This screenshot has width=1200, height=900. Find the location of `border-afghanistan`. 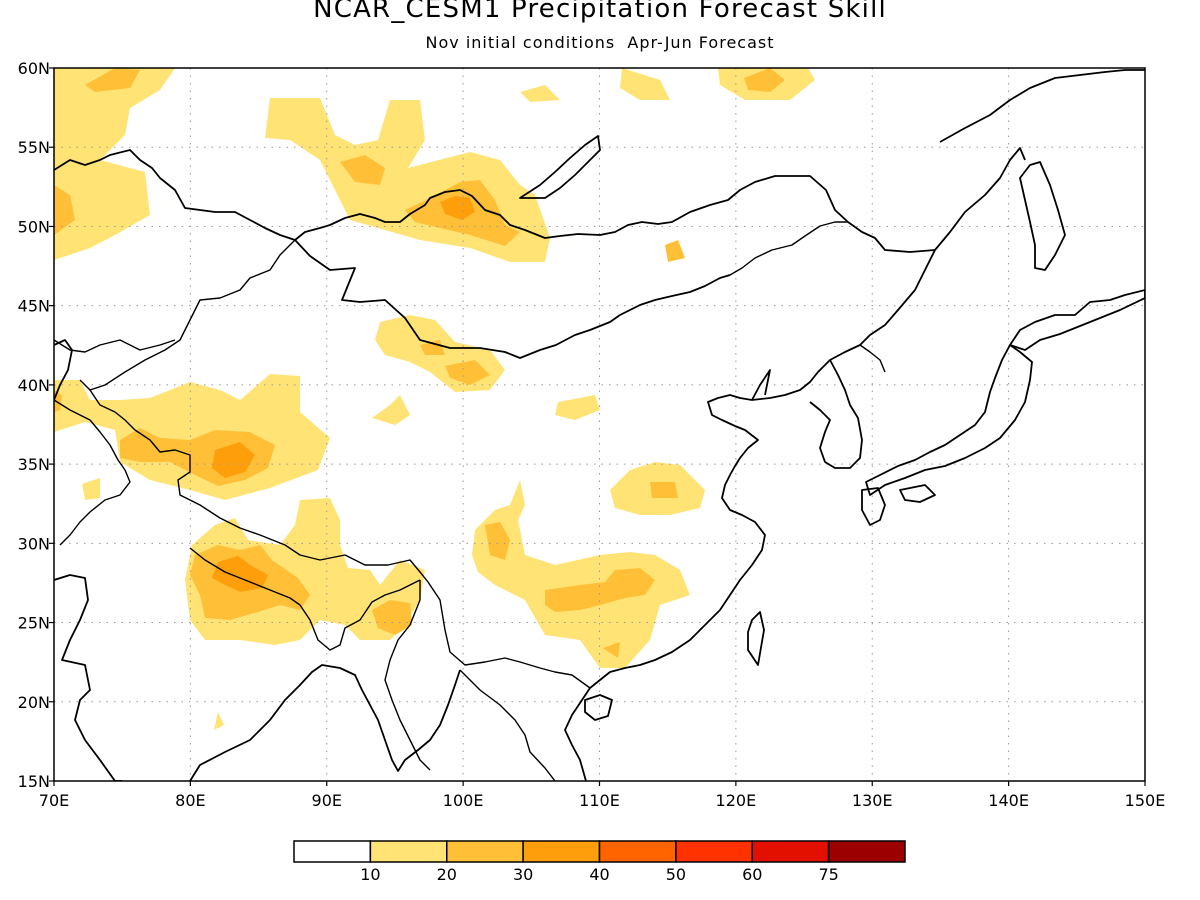

border-afghanistan is located at coordinates (92, 472).